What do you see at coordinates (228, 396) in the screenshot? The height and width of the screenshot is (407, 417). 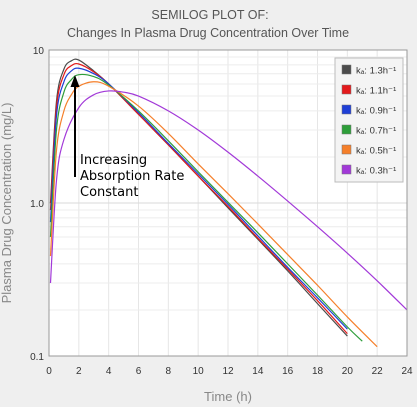 I see `x-axis-label: Time (h)` at bounding box center [228, 396].